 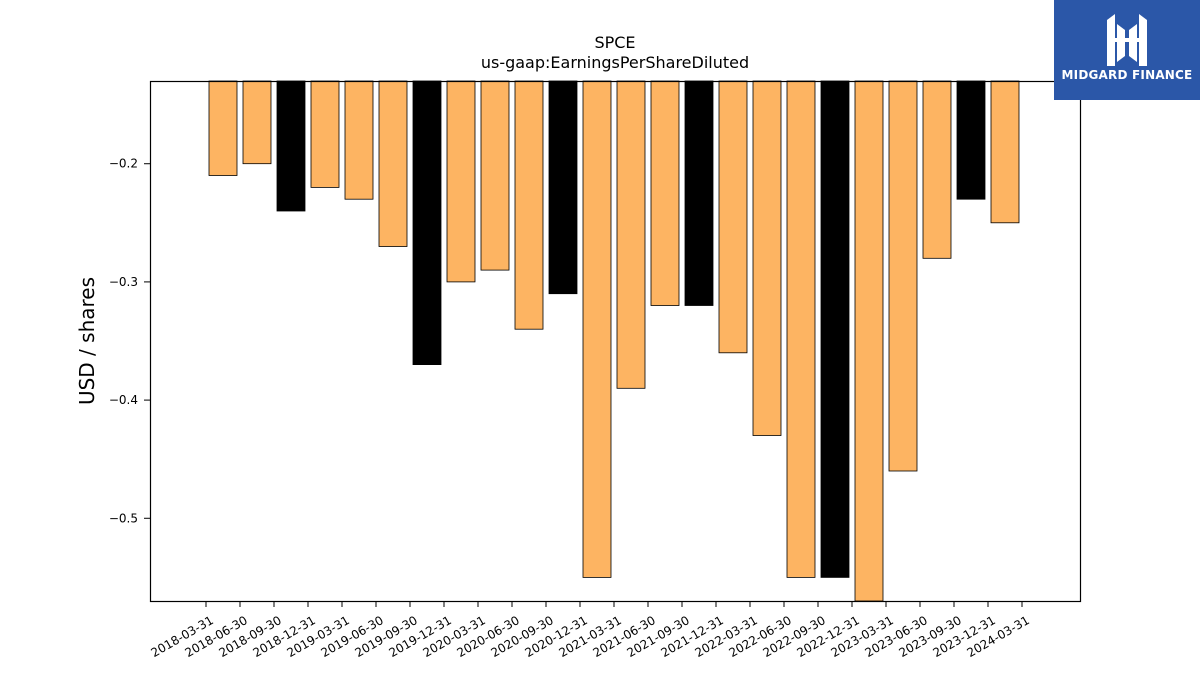 I want to click on midgard-finance-logo: MIDGARD FINANCE, so click(x=1127, y=50).